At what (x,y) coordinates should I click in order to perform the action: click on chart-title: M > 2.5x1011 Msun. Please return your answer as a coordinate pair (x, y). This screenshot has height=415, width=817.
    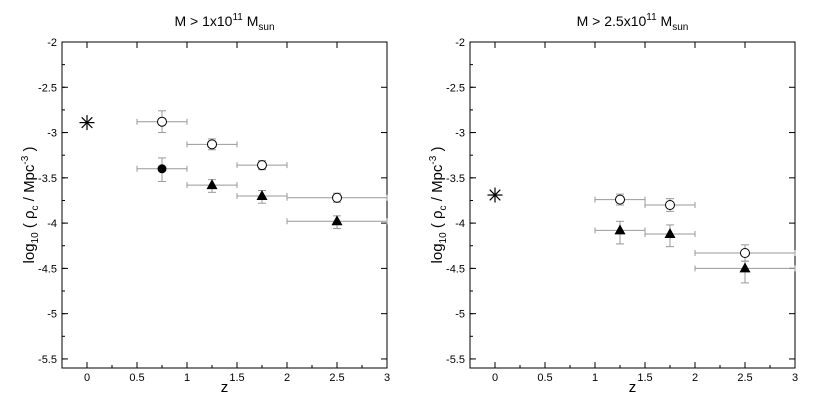
    Looking at the image, I should click on (633, 22).